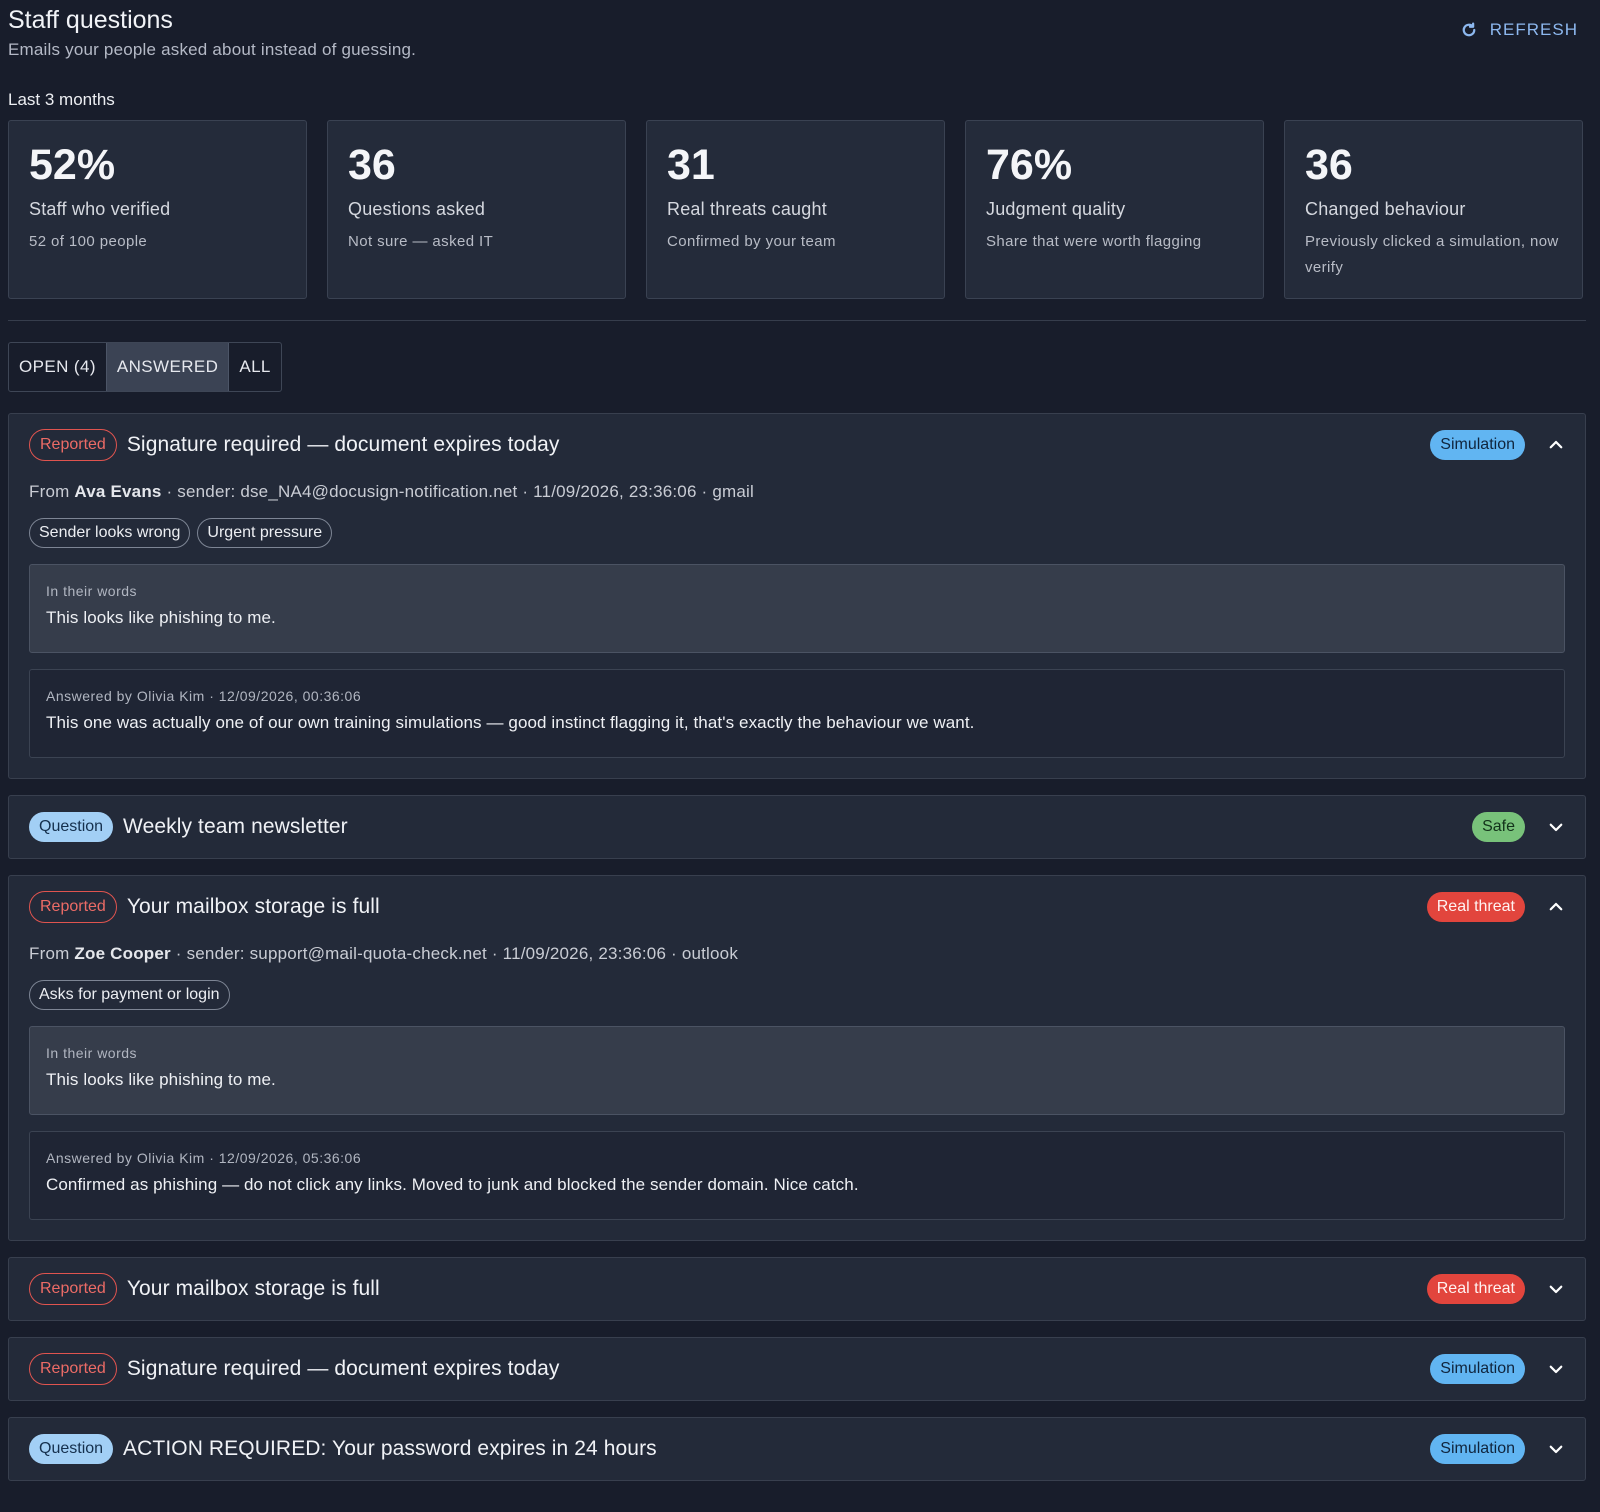  I want to click on stat-label: Changed behaviour, so click(1385, 209).